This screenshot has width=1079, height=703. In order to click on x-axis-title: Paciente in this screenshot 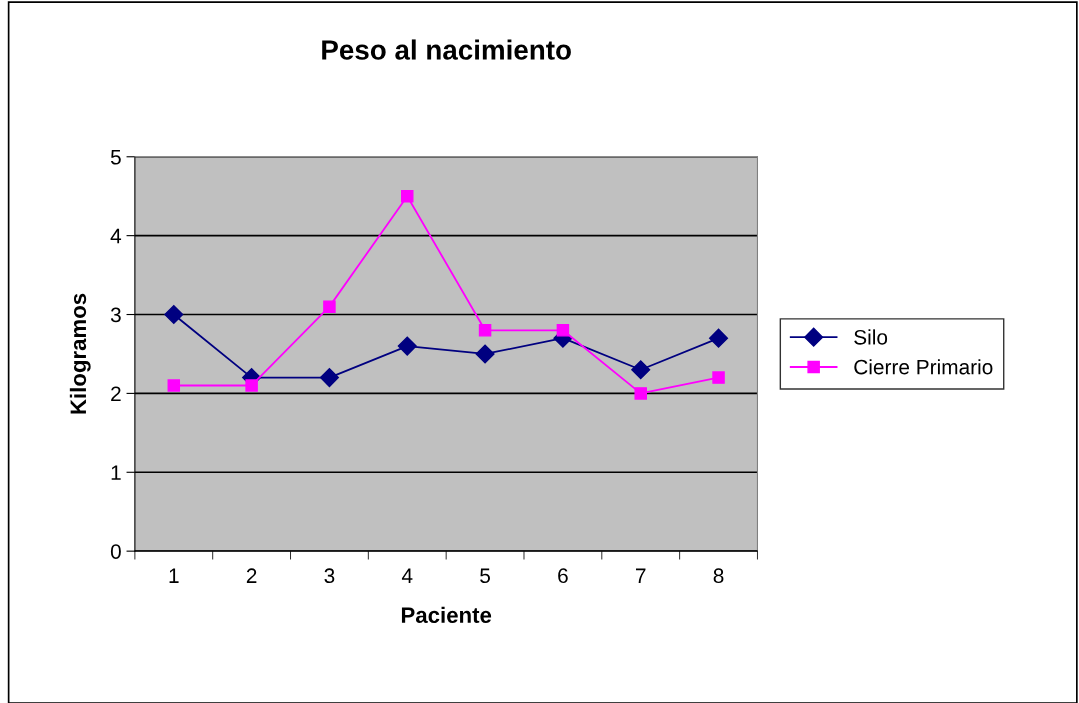, I will do `click(446, 615)`.